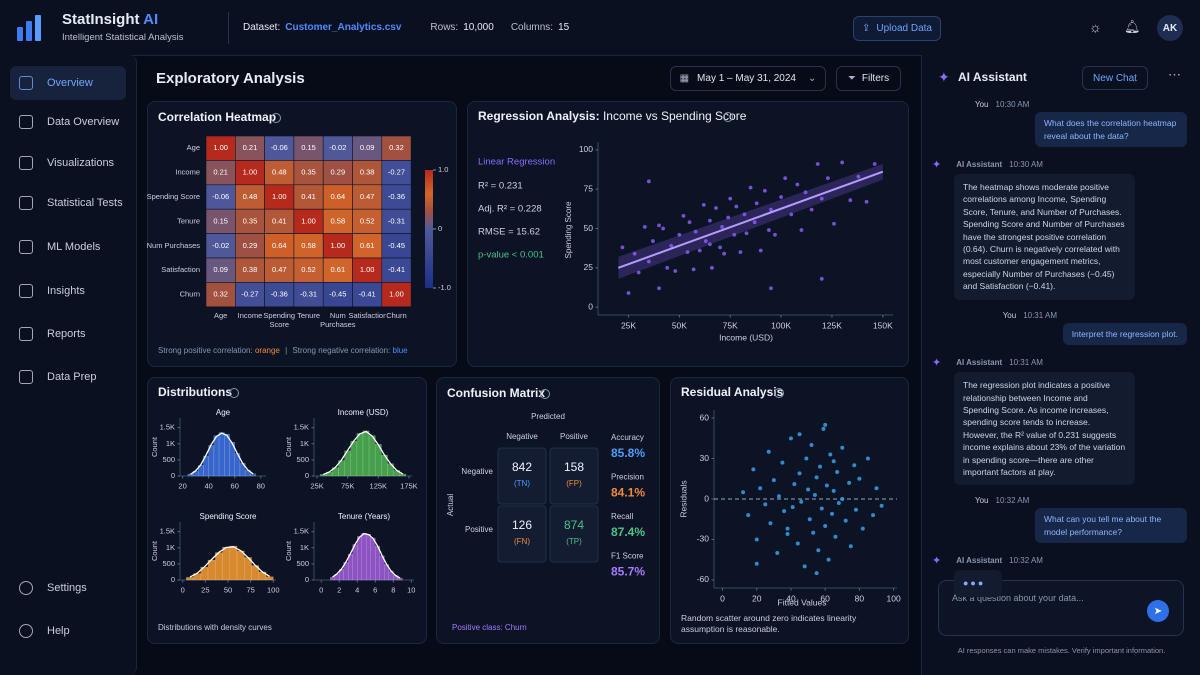  Describe the element at coordinates (444, 27) in the screenshot. I see `rows-label: Rows:` at that location.